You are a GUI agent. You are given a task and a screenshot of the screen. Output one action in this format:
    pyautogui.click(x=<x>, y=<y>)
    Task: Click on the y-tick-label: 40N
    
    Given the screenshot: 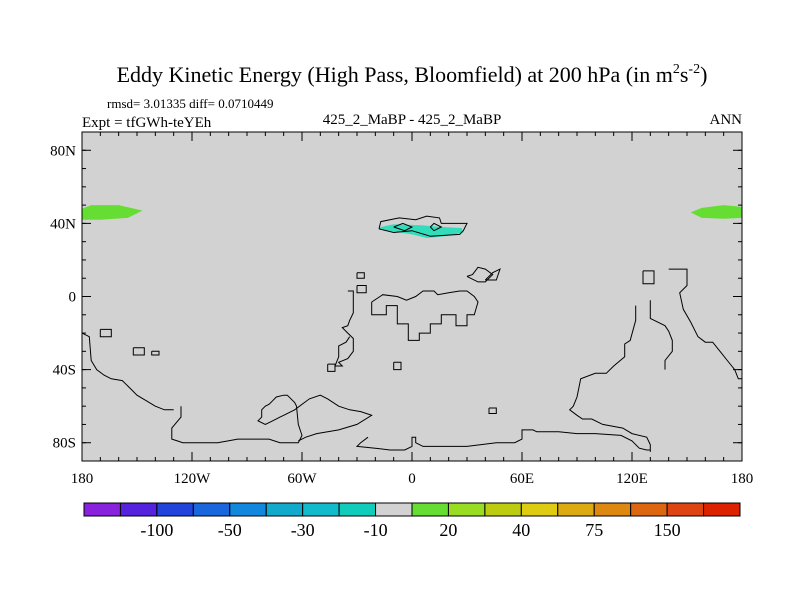 What is the action you would take?
    pyautogui.click(x=63, y=224)
    